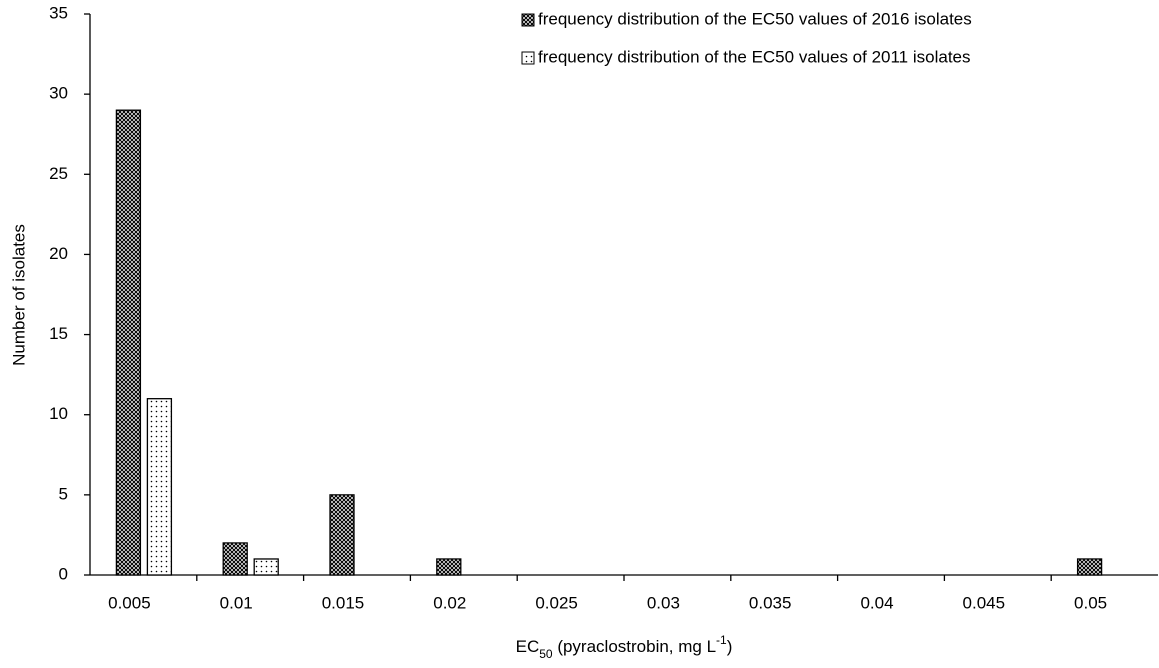 The image size is (1159, 668). Describe the element at coordinates (528, 646) in the screenshot. I see `x-axis-title-part: EC` at that location.